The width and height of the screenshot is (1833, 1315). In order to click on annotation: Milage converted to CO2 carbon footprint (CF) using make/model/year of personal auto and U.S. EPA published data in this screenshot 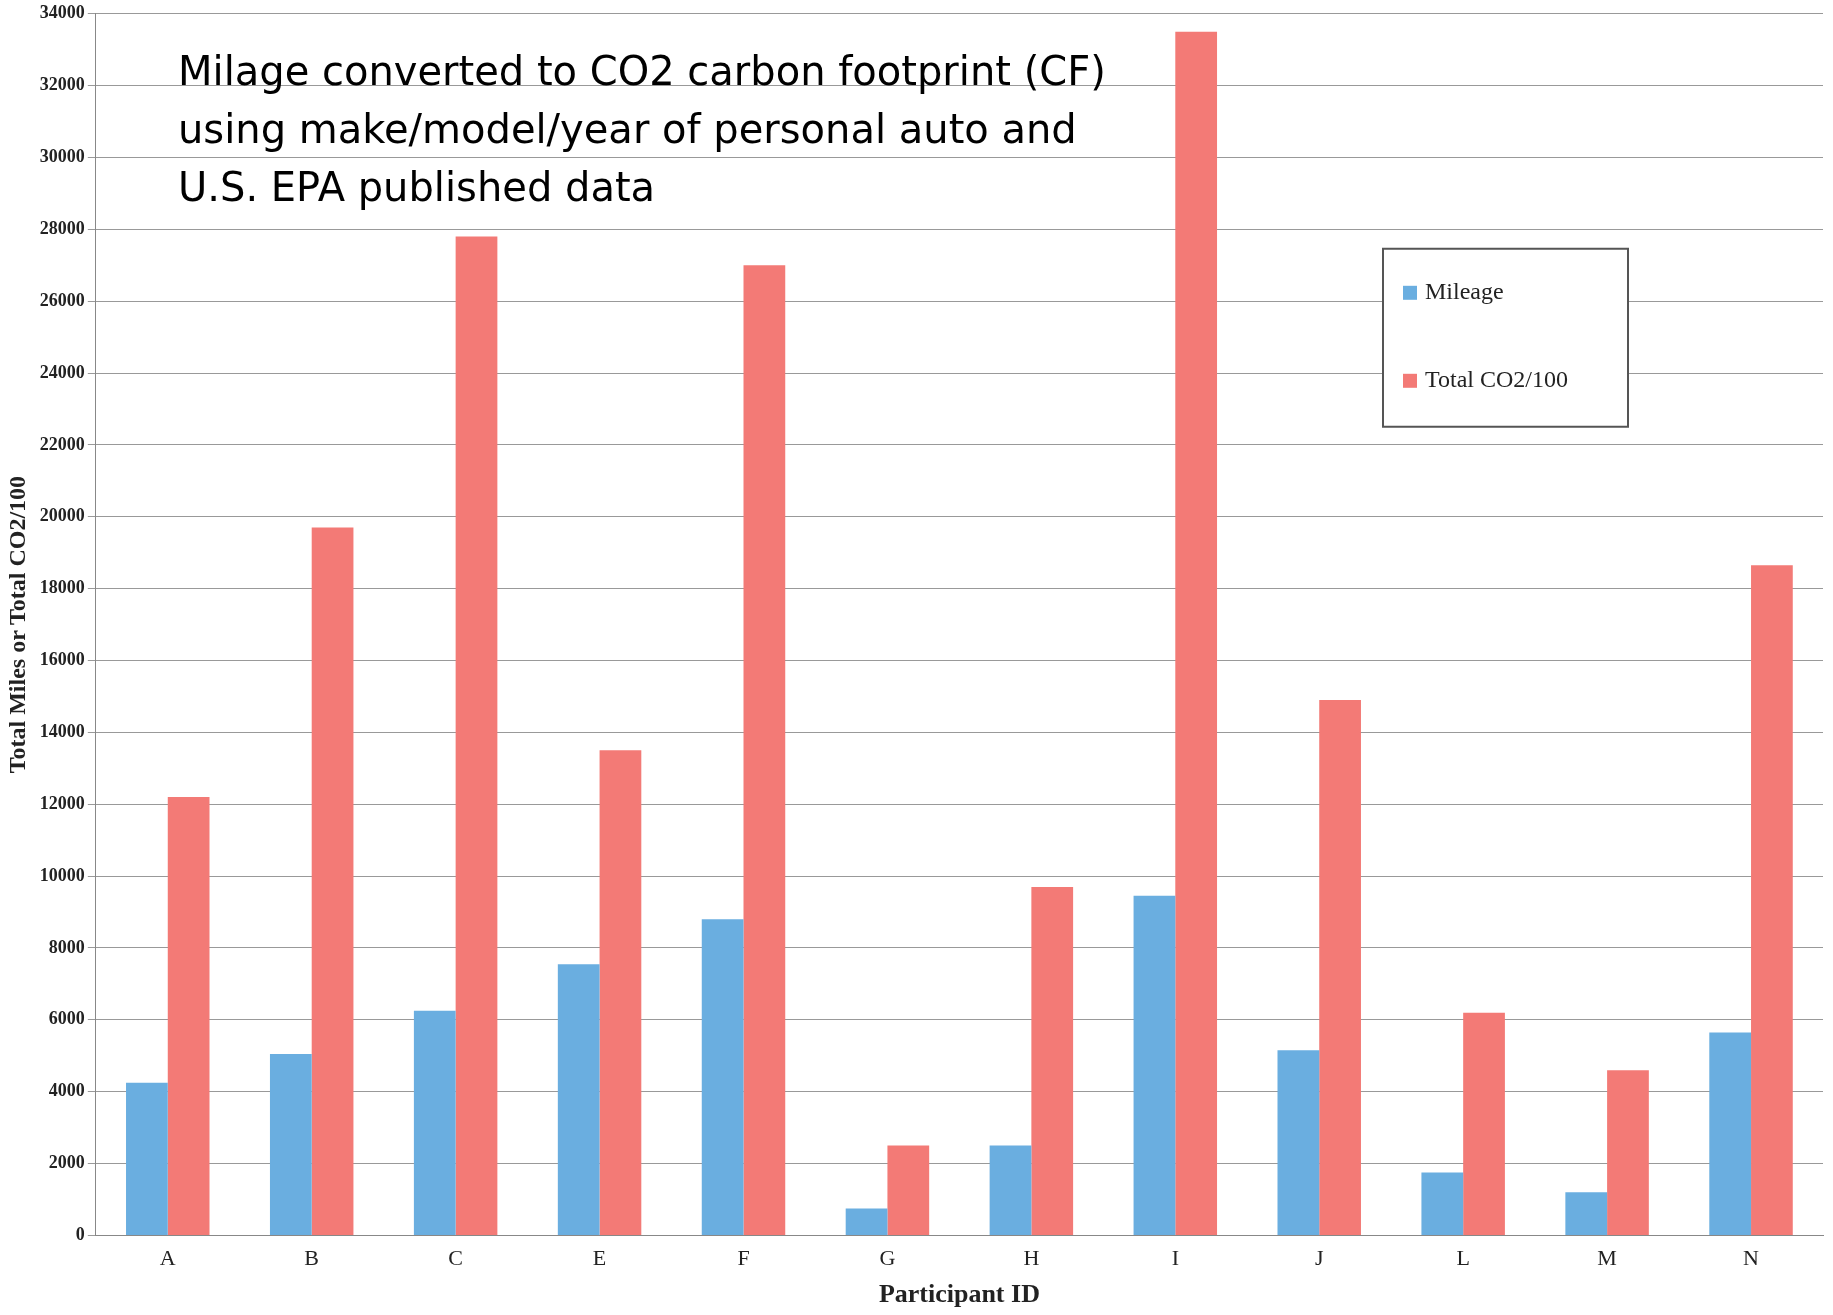, I will do `click(642, 129)`.